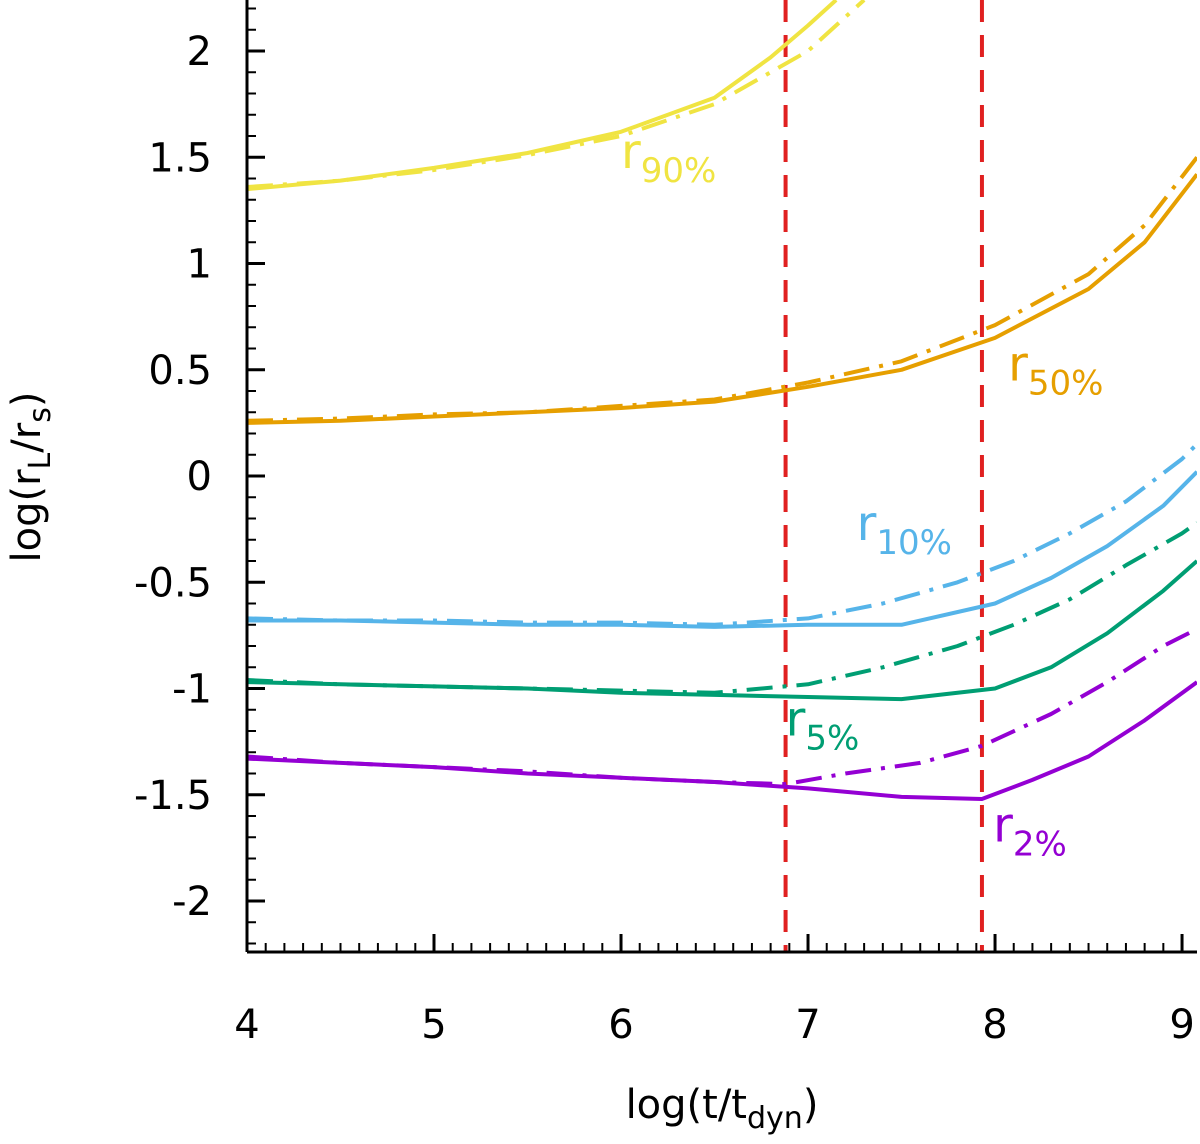  Describe the element at coordinates (722, 1109) in the screenshot. I see `x-axis-title: log(t/tdyn)` at that location.